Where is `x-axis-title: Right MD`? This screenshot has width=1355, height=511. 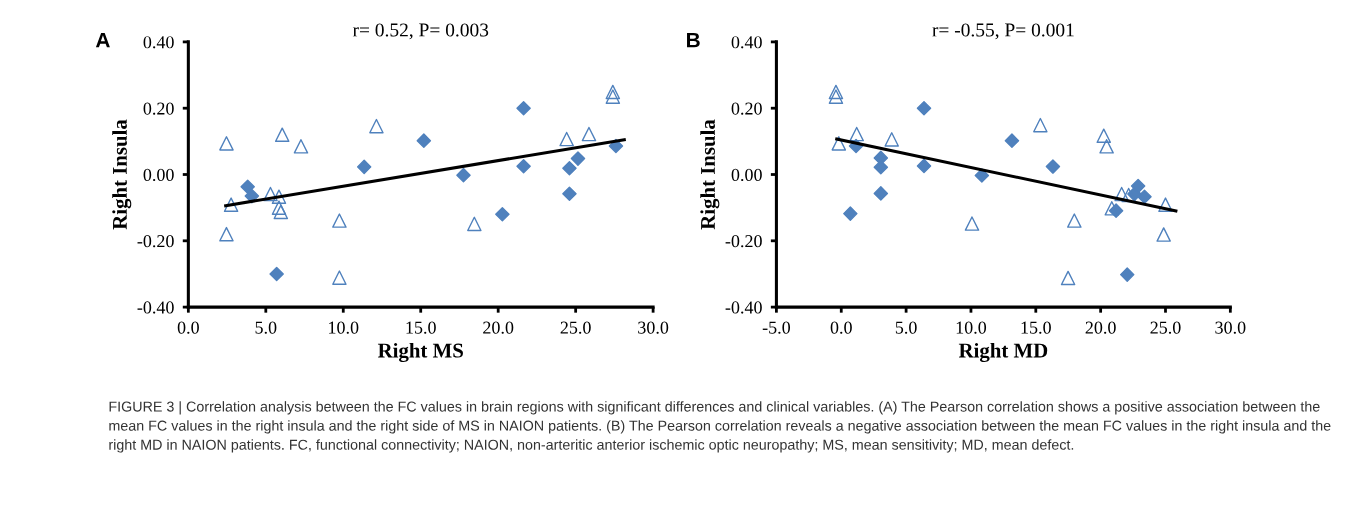
x-axis-title: Right MD is located at coordinates (1003, 352).